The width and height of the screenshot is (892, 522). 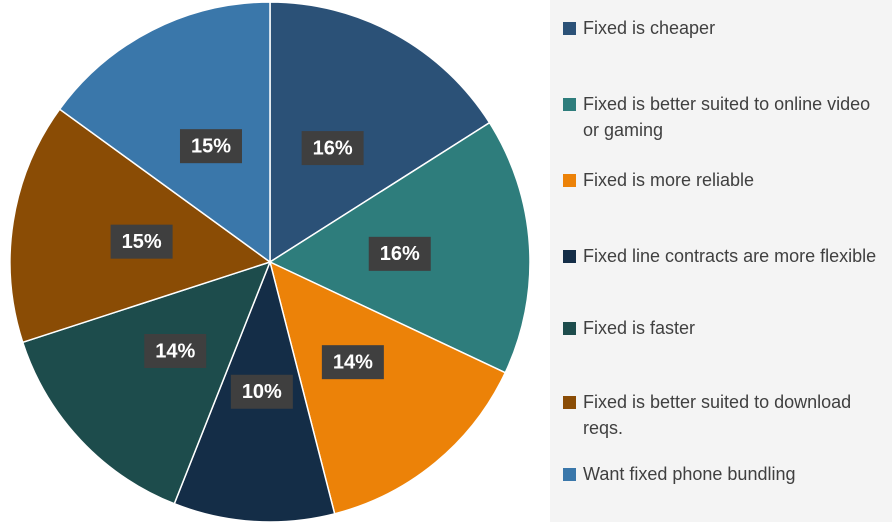 I want to click on legend-item: Fixed is cheaper, so click(x=723, y=28).